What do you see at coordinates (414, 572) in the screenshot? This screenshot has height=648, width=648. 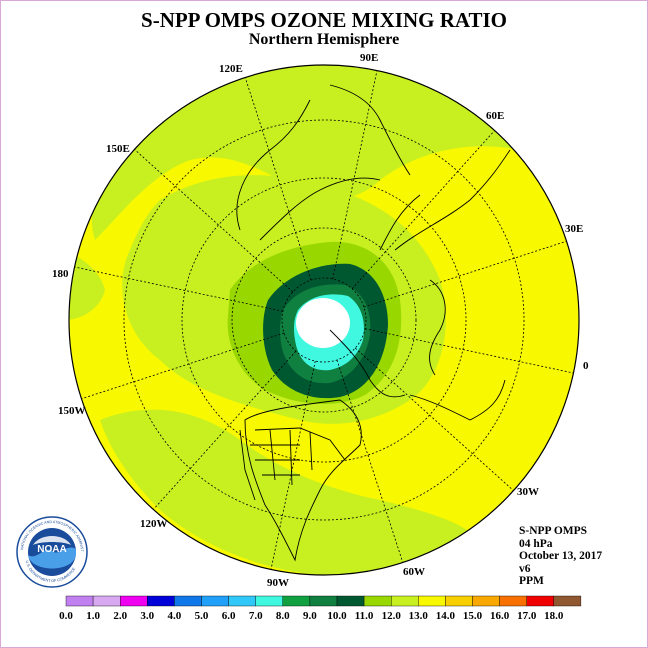 I see `lon-label-60w: 60W` at bounding box center [414, 572].